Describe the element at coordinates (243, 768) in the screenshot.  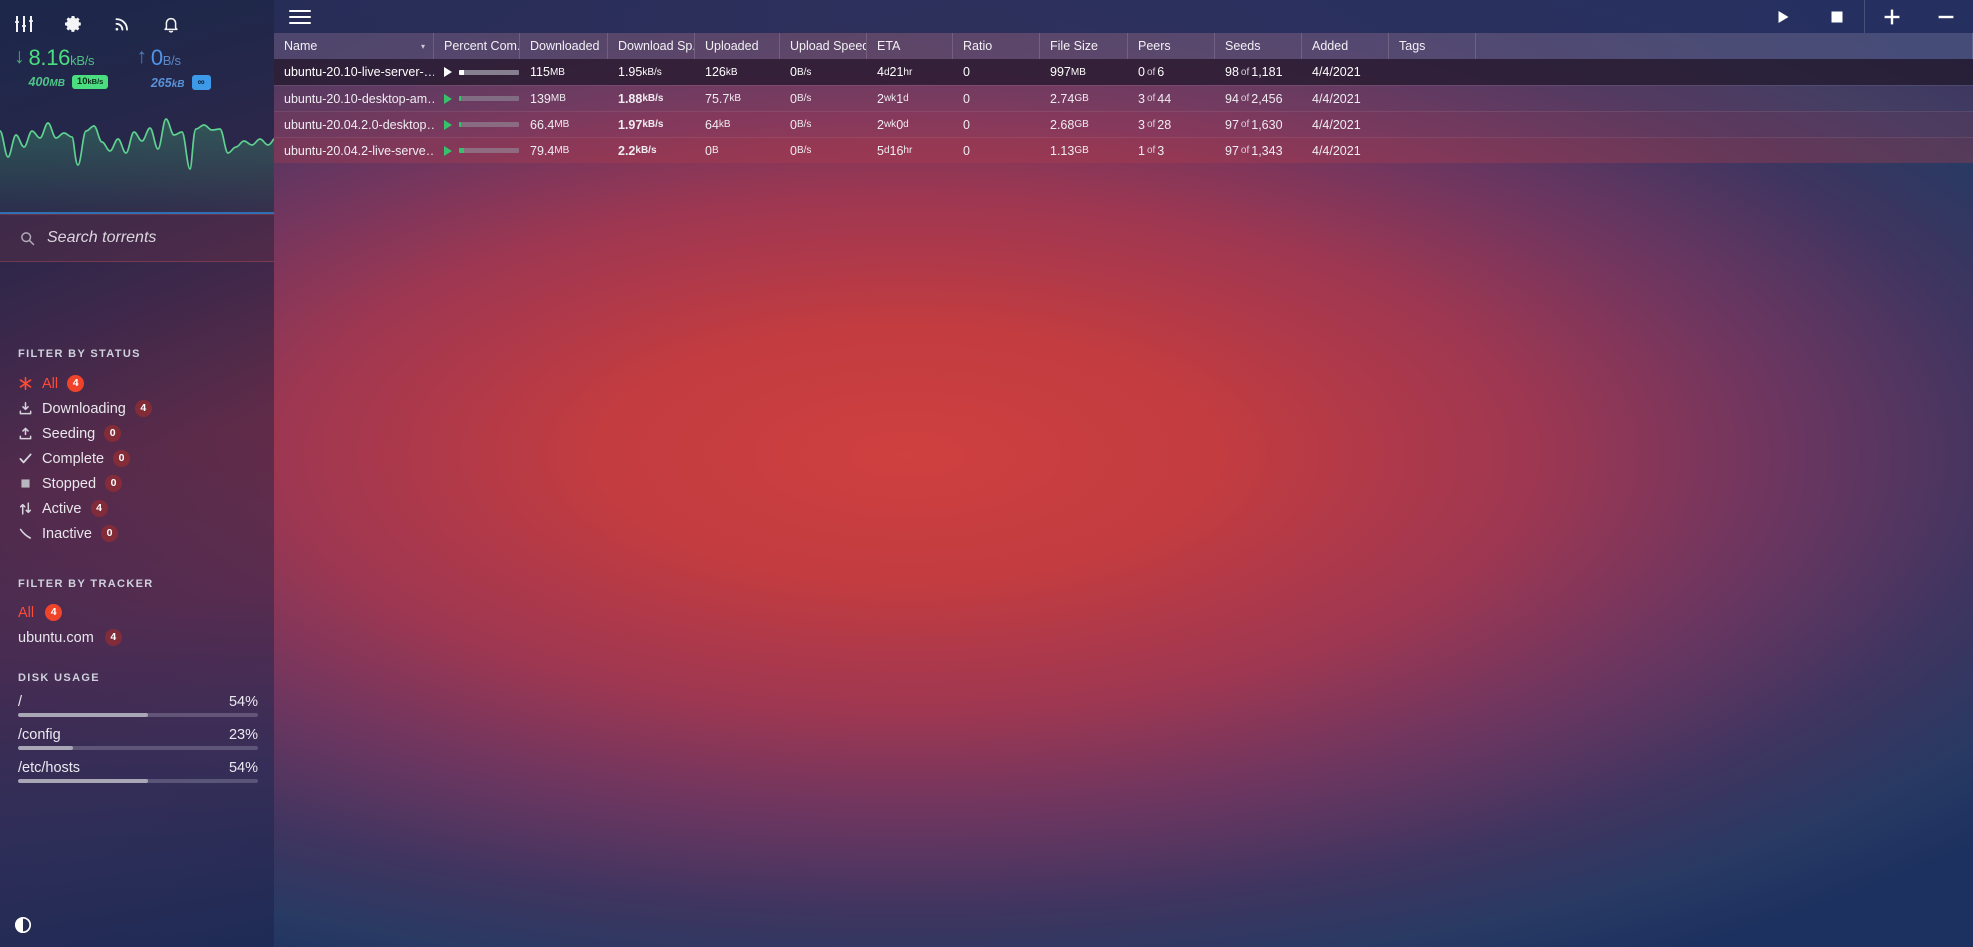
I see `disk-percent: 54%` at that location.